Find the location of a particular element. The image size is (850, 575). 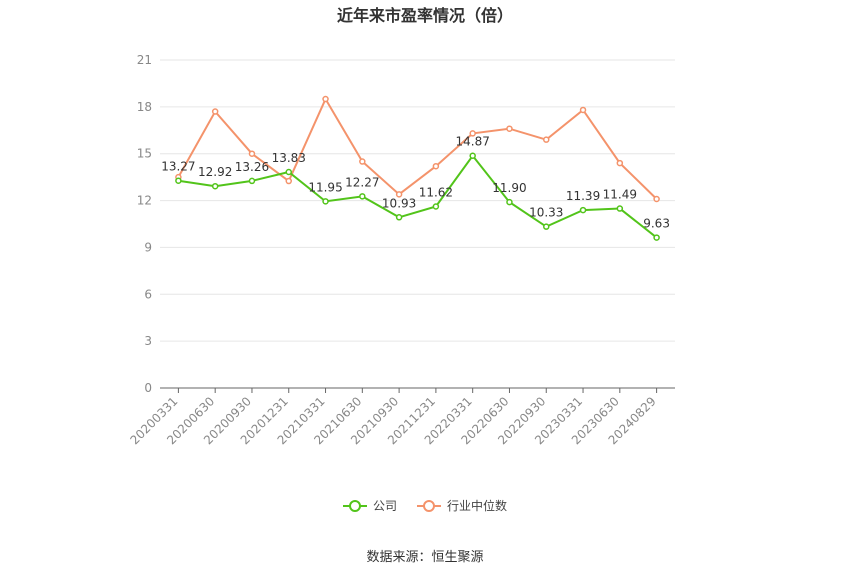

data-label: 14.87 is located at coordinates (472, 142).